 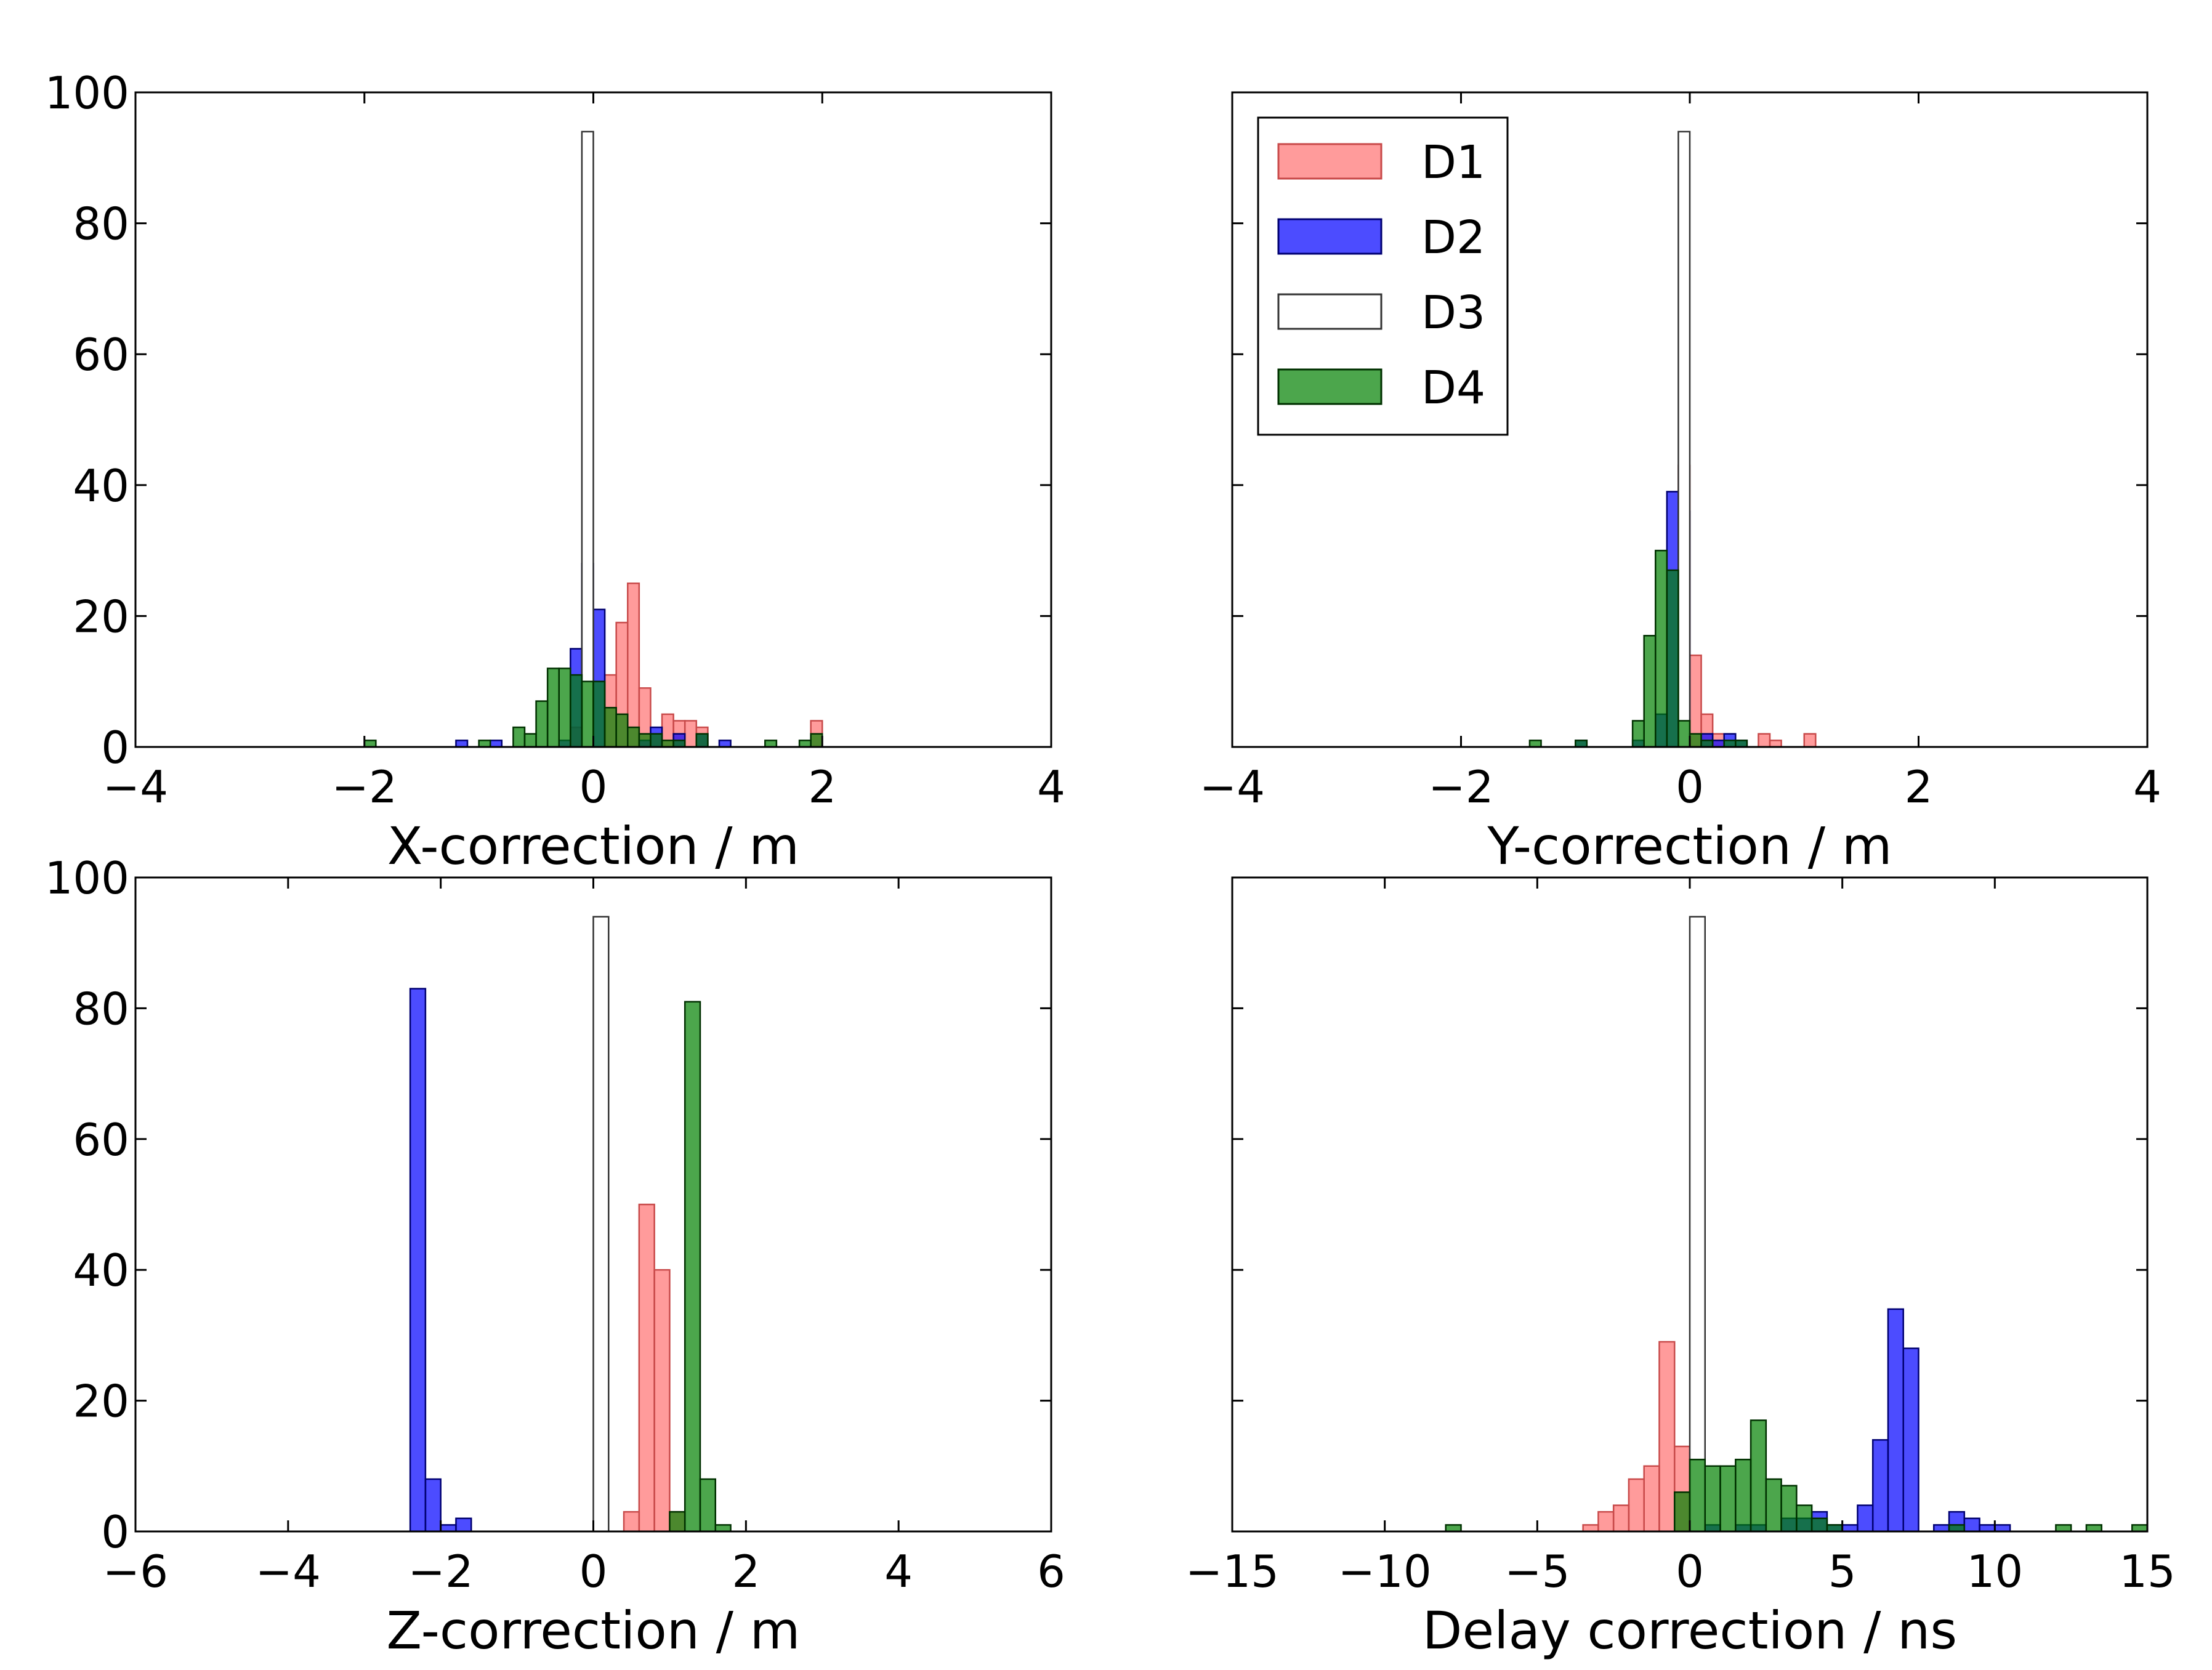 What do you see at coordinates (87, 878) in the screenshot?
I see `y-tick-label: 100` at bounding box center [87, 878].